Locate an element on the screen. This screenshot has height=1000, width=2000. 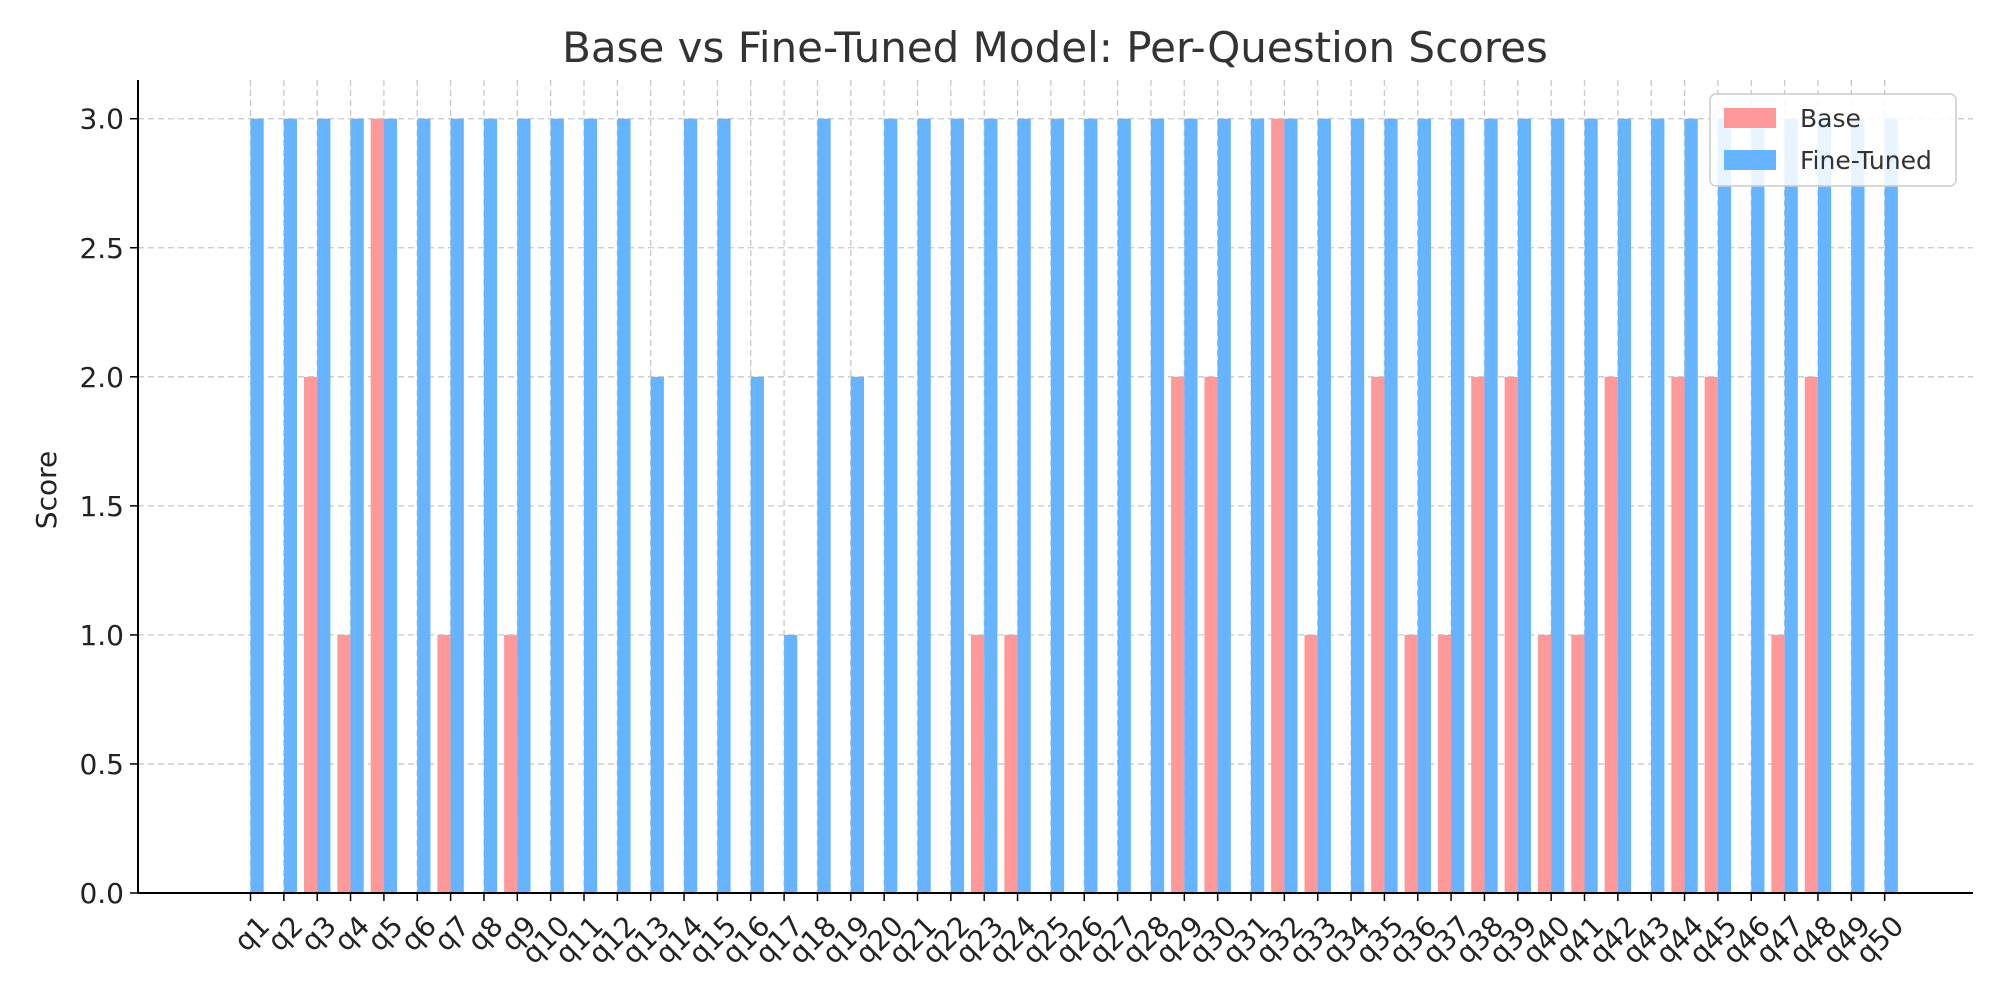
bar-fine-tuned-q35 is located at coordinates (1391, 505).